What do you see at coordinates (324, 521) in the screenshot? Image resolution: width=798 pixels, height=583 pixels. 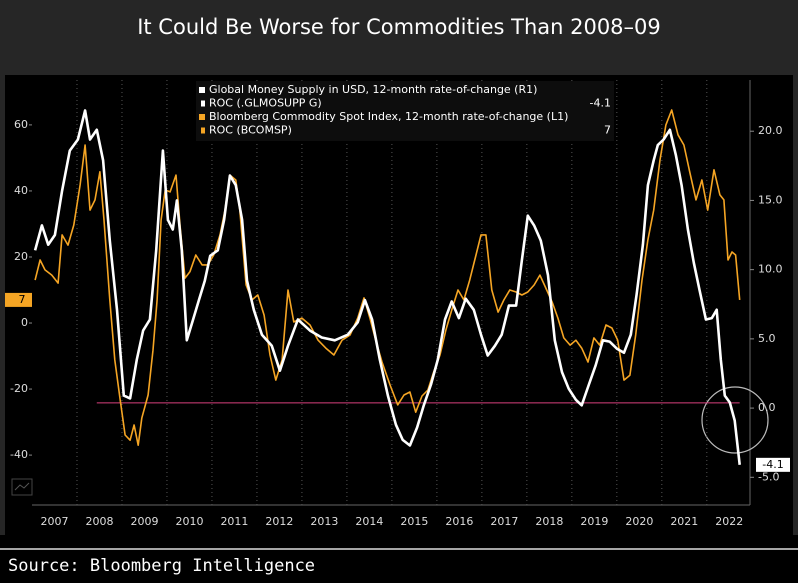 I see `x-tick-label: 2013` at bounding box center [324, 521].